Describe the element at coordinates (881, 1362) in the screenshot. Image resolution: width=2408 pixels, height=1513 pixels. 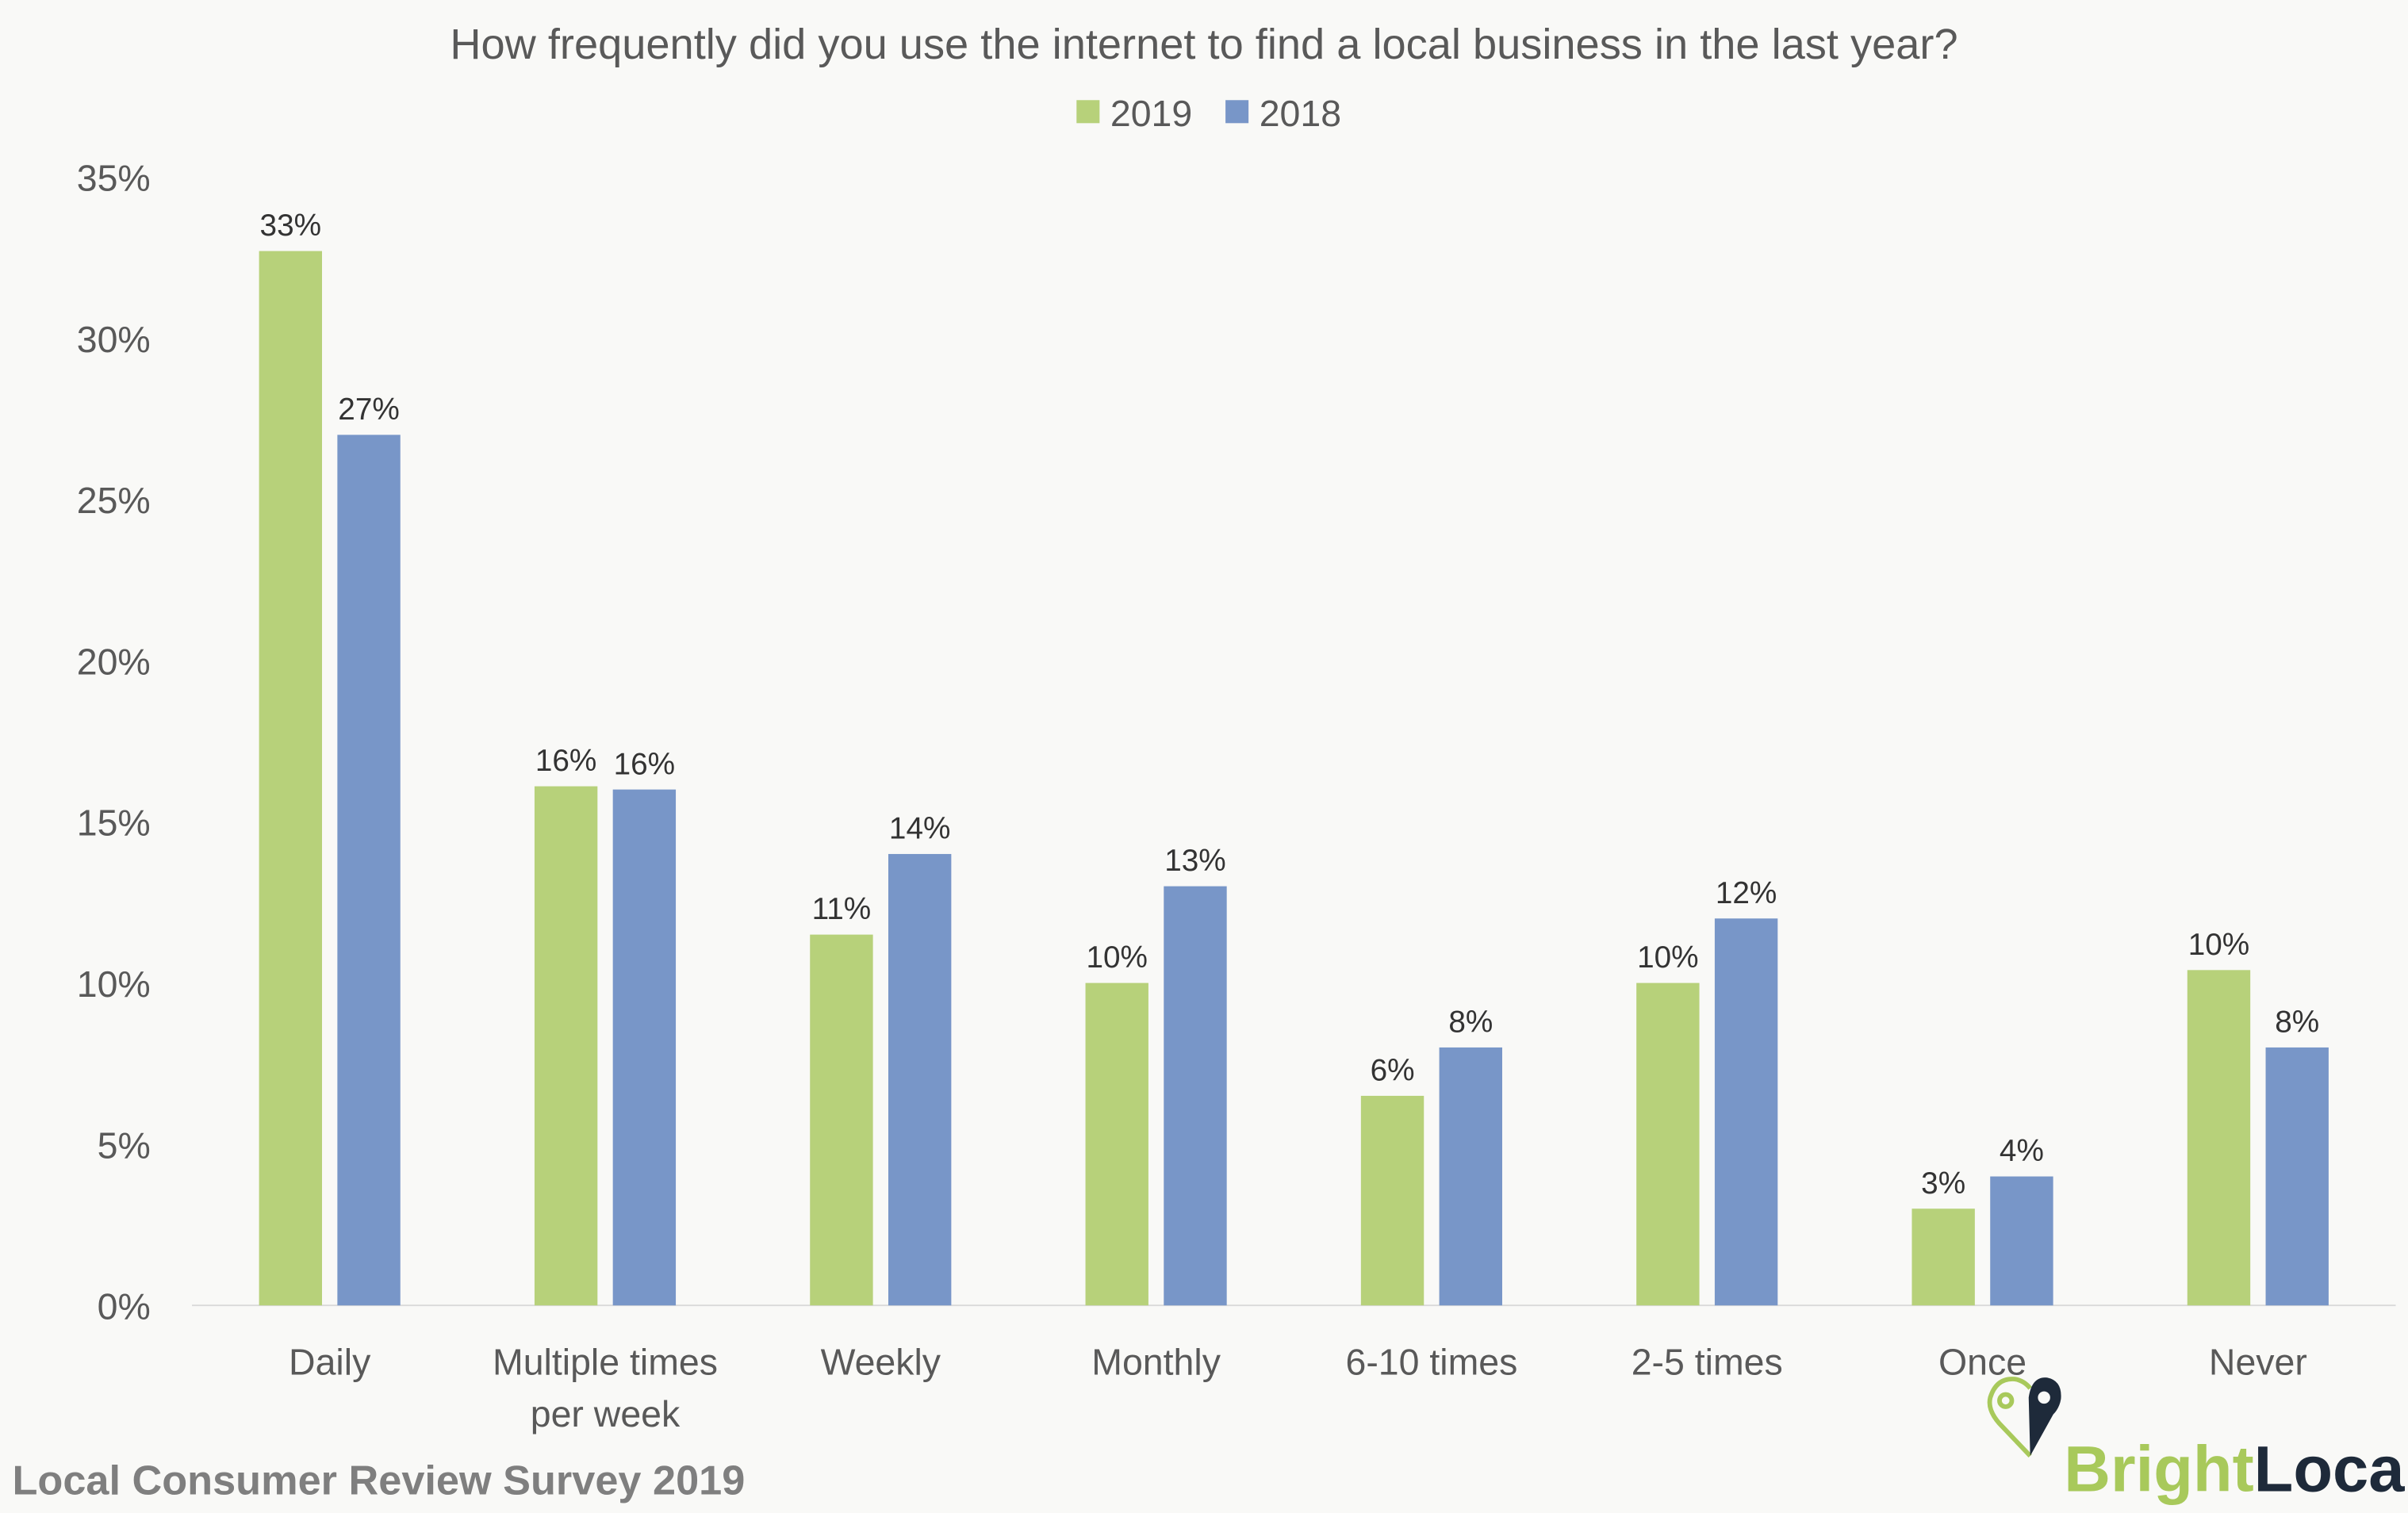
I see `x-tick-label: Weekly` at that location.